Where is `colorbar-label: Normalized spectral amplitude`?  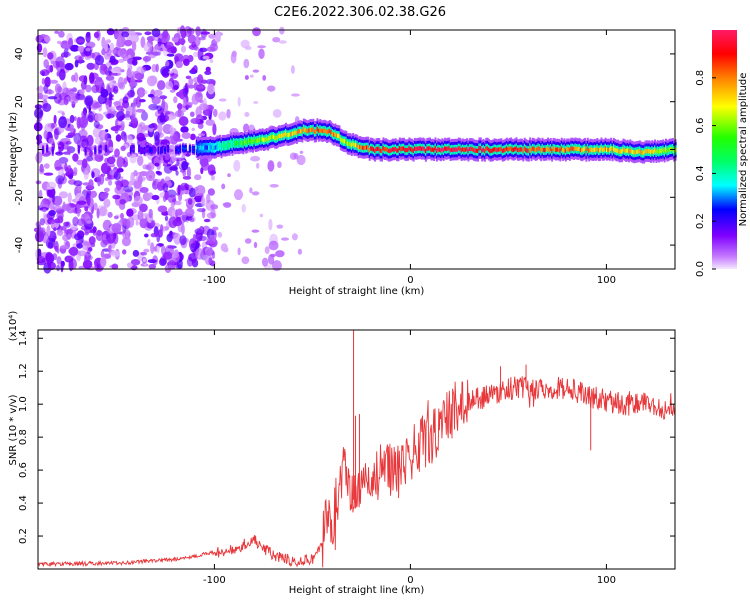
colorbar-label: Normalized spectral amplitude is located at coordinates (743, 150).